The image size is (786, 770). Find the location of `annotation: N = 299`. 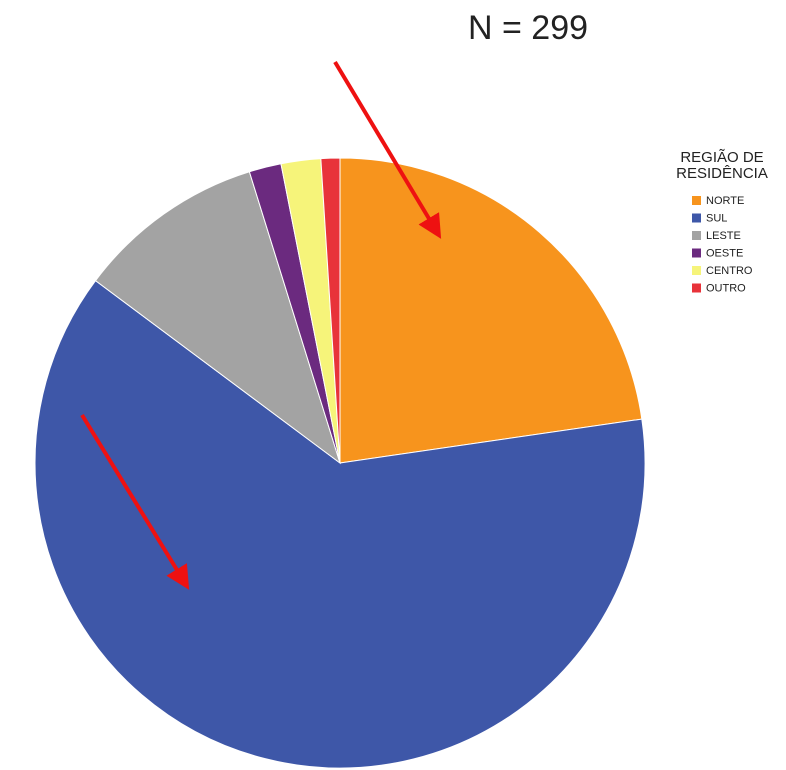

annotation: N = 299 is located at coordinates (528, 28).